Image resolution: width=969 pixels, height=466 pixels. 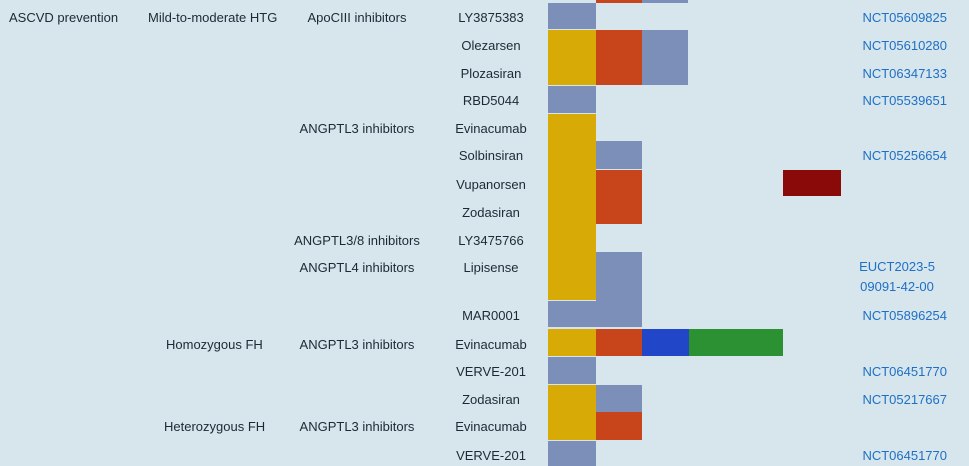 I want to click on target-label: ANGPTL3/8 inhibitors, so click(x=357, y=240).